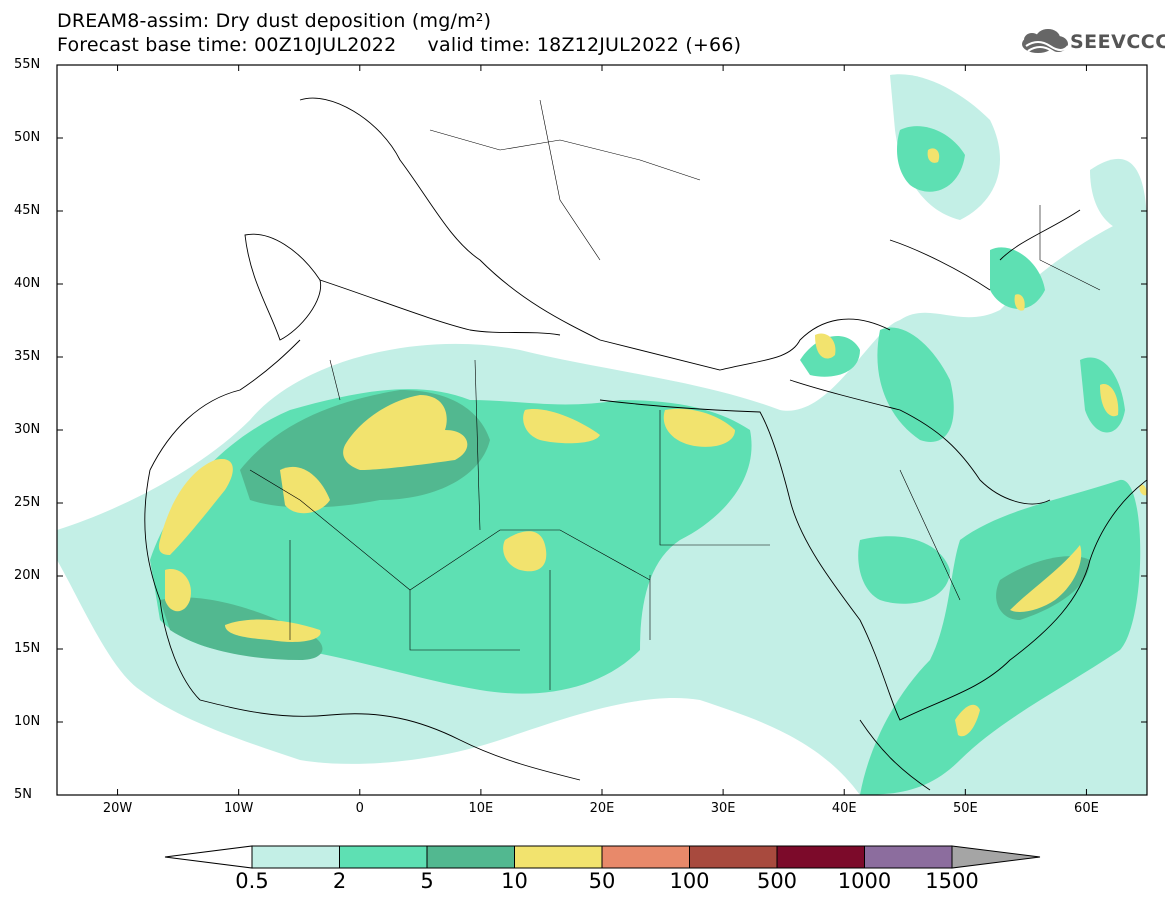 This screenshot has height=907, width=1165. I want to click on lon-label: 10W, so click(238, 808).